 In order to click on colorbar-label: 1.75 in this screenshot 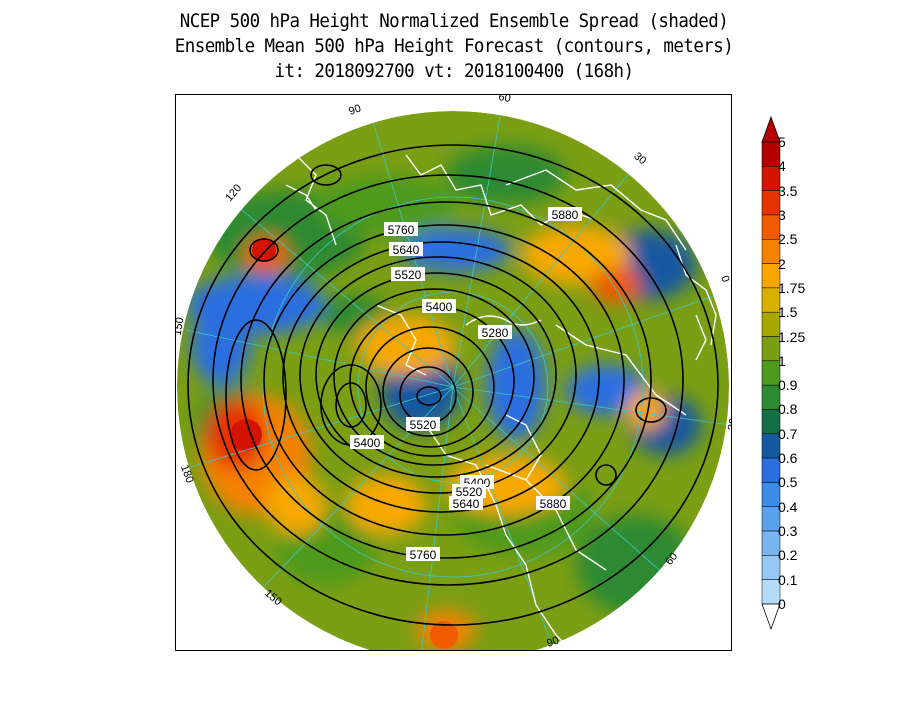, I will do `click(792, 287)`.